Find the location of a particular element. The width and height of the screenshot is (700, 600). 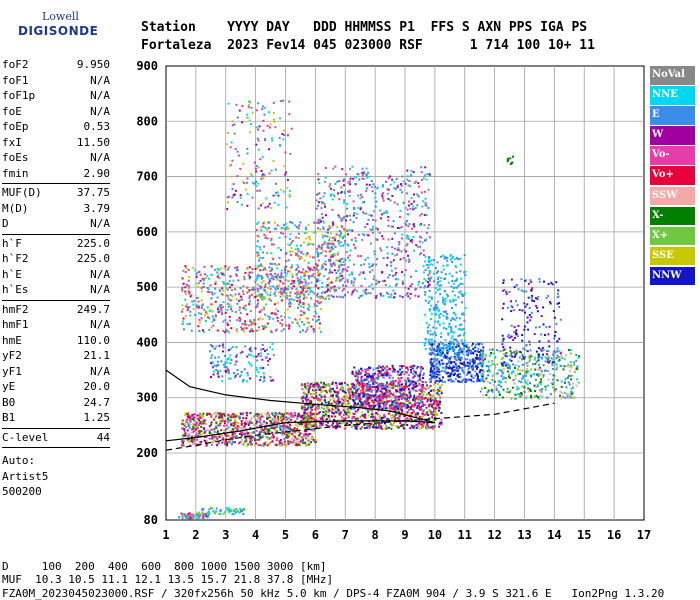

x-tick-label: 14 is located at coordinates (554, 535).